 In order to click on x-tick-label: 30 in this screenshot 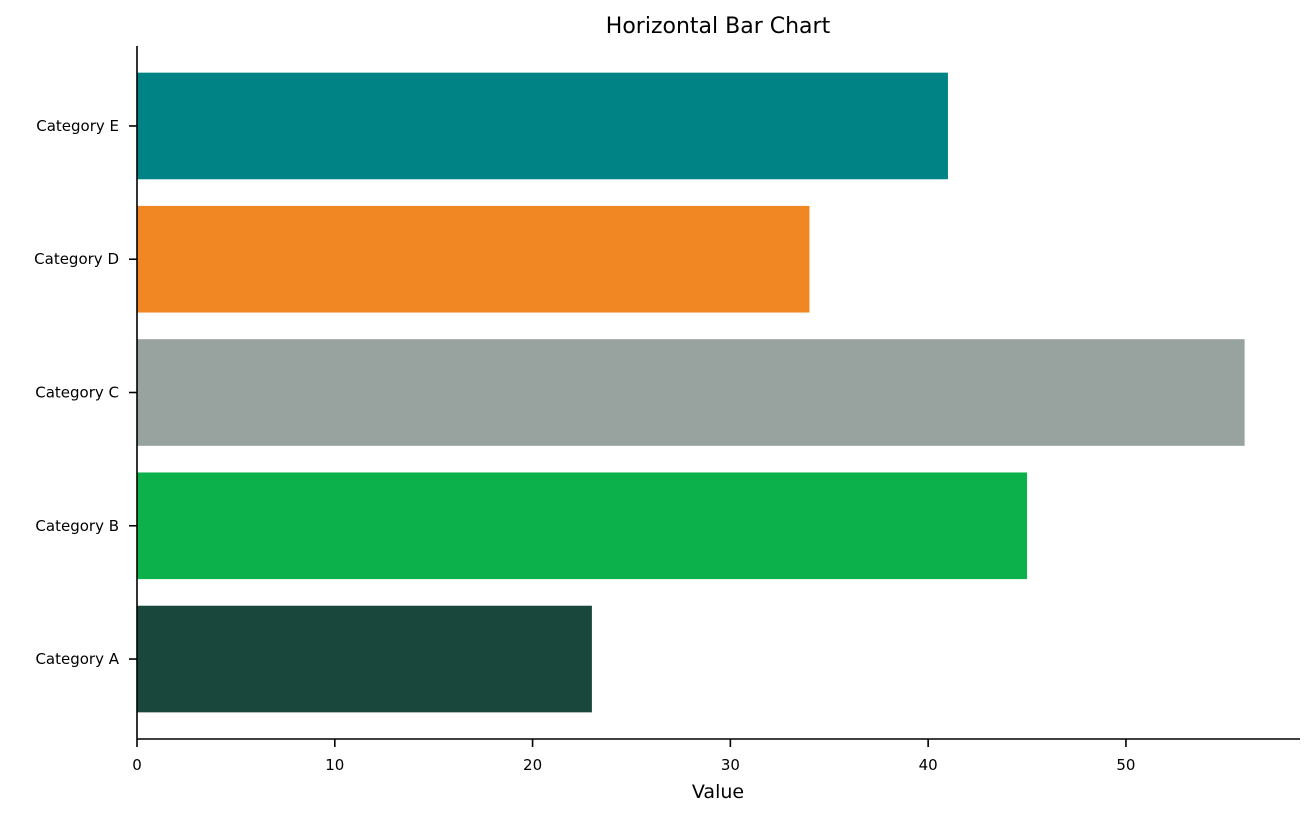, I will do `click(730, 765)`.